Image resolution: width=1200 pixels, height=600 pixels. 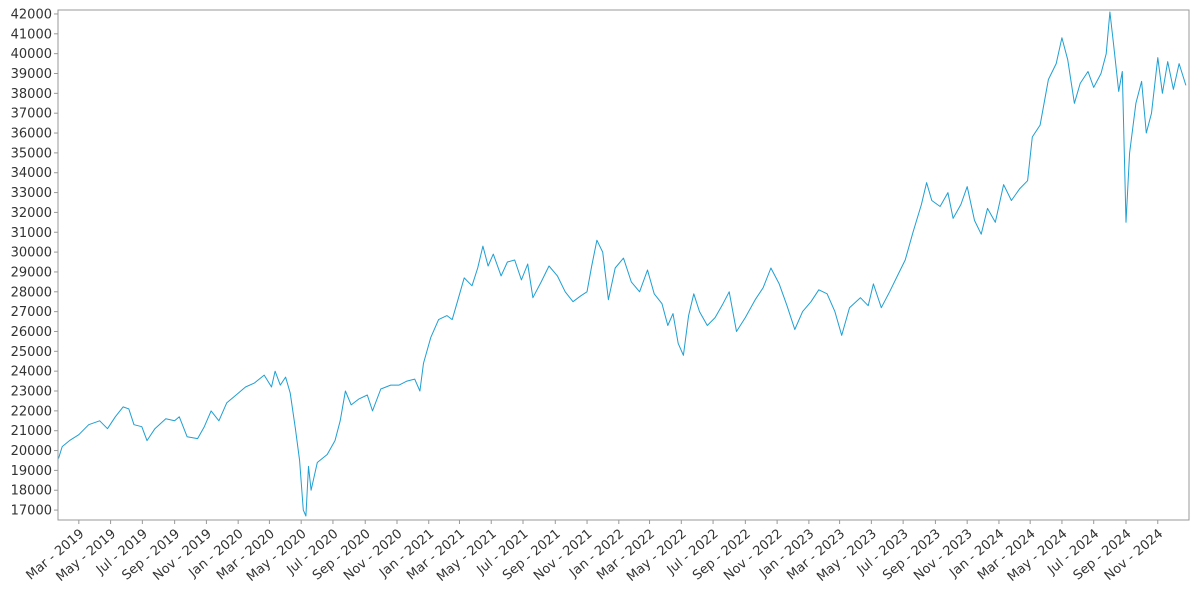 What do you see at coordinates (31, 312) in the screenshot?
I see `y-tick-label: 27000` at bounding box center [31, 312].